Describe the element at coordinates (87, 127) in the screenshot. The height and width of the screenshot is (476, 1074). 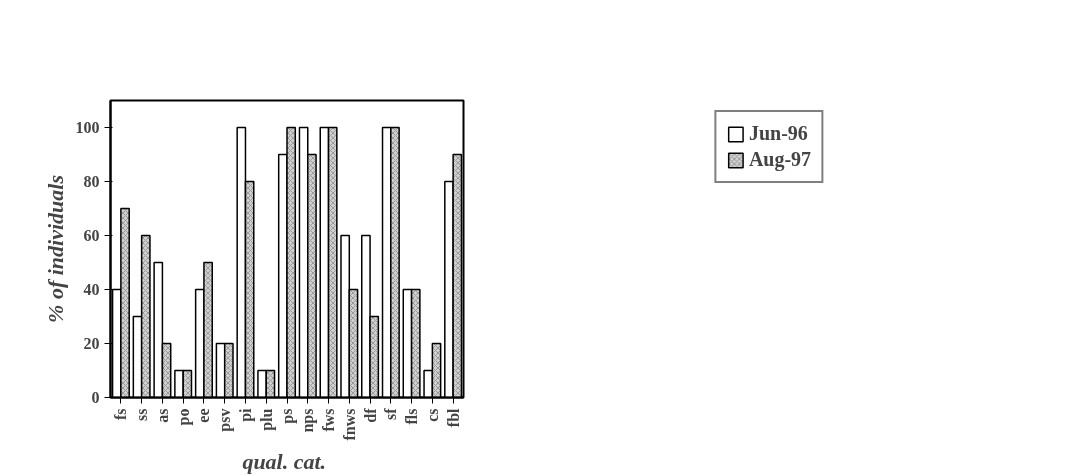
I see `y-tick-label: 100` at that location.